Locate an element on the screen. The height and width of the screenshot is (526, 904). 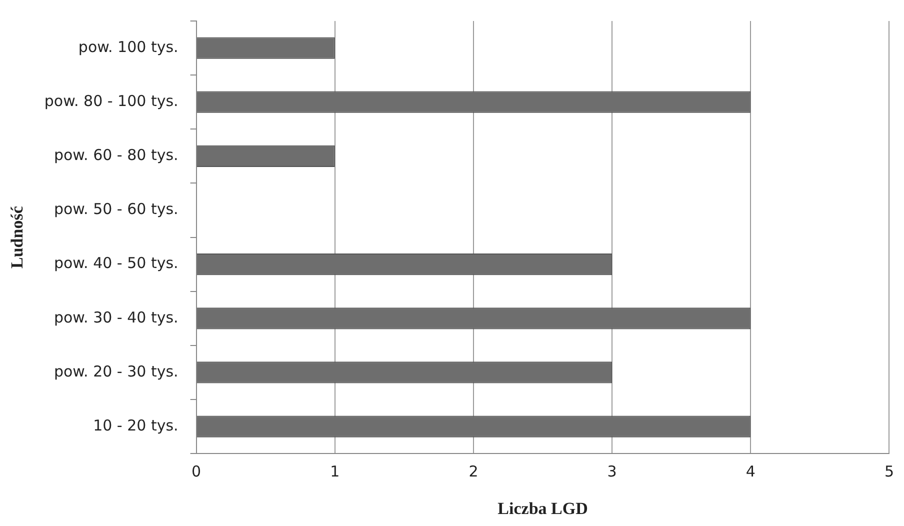
y-tick-label: pow. 40 - 50 tys. is located at coordinates (116, 263).